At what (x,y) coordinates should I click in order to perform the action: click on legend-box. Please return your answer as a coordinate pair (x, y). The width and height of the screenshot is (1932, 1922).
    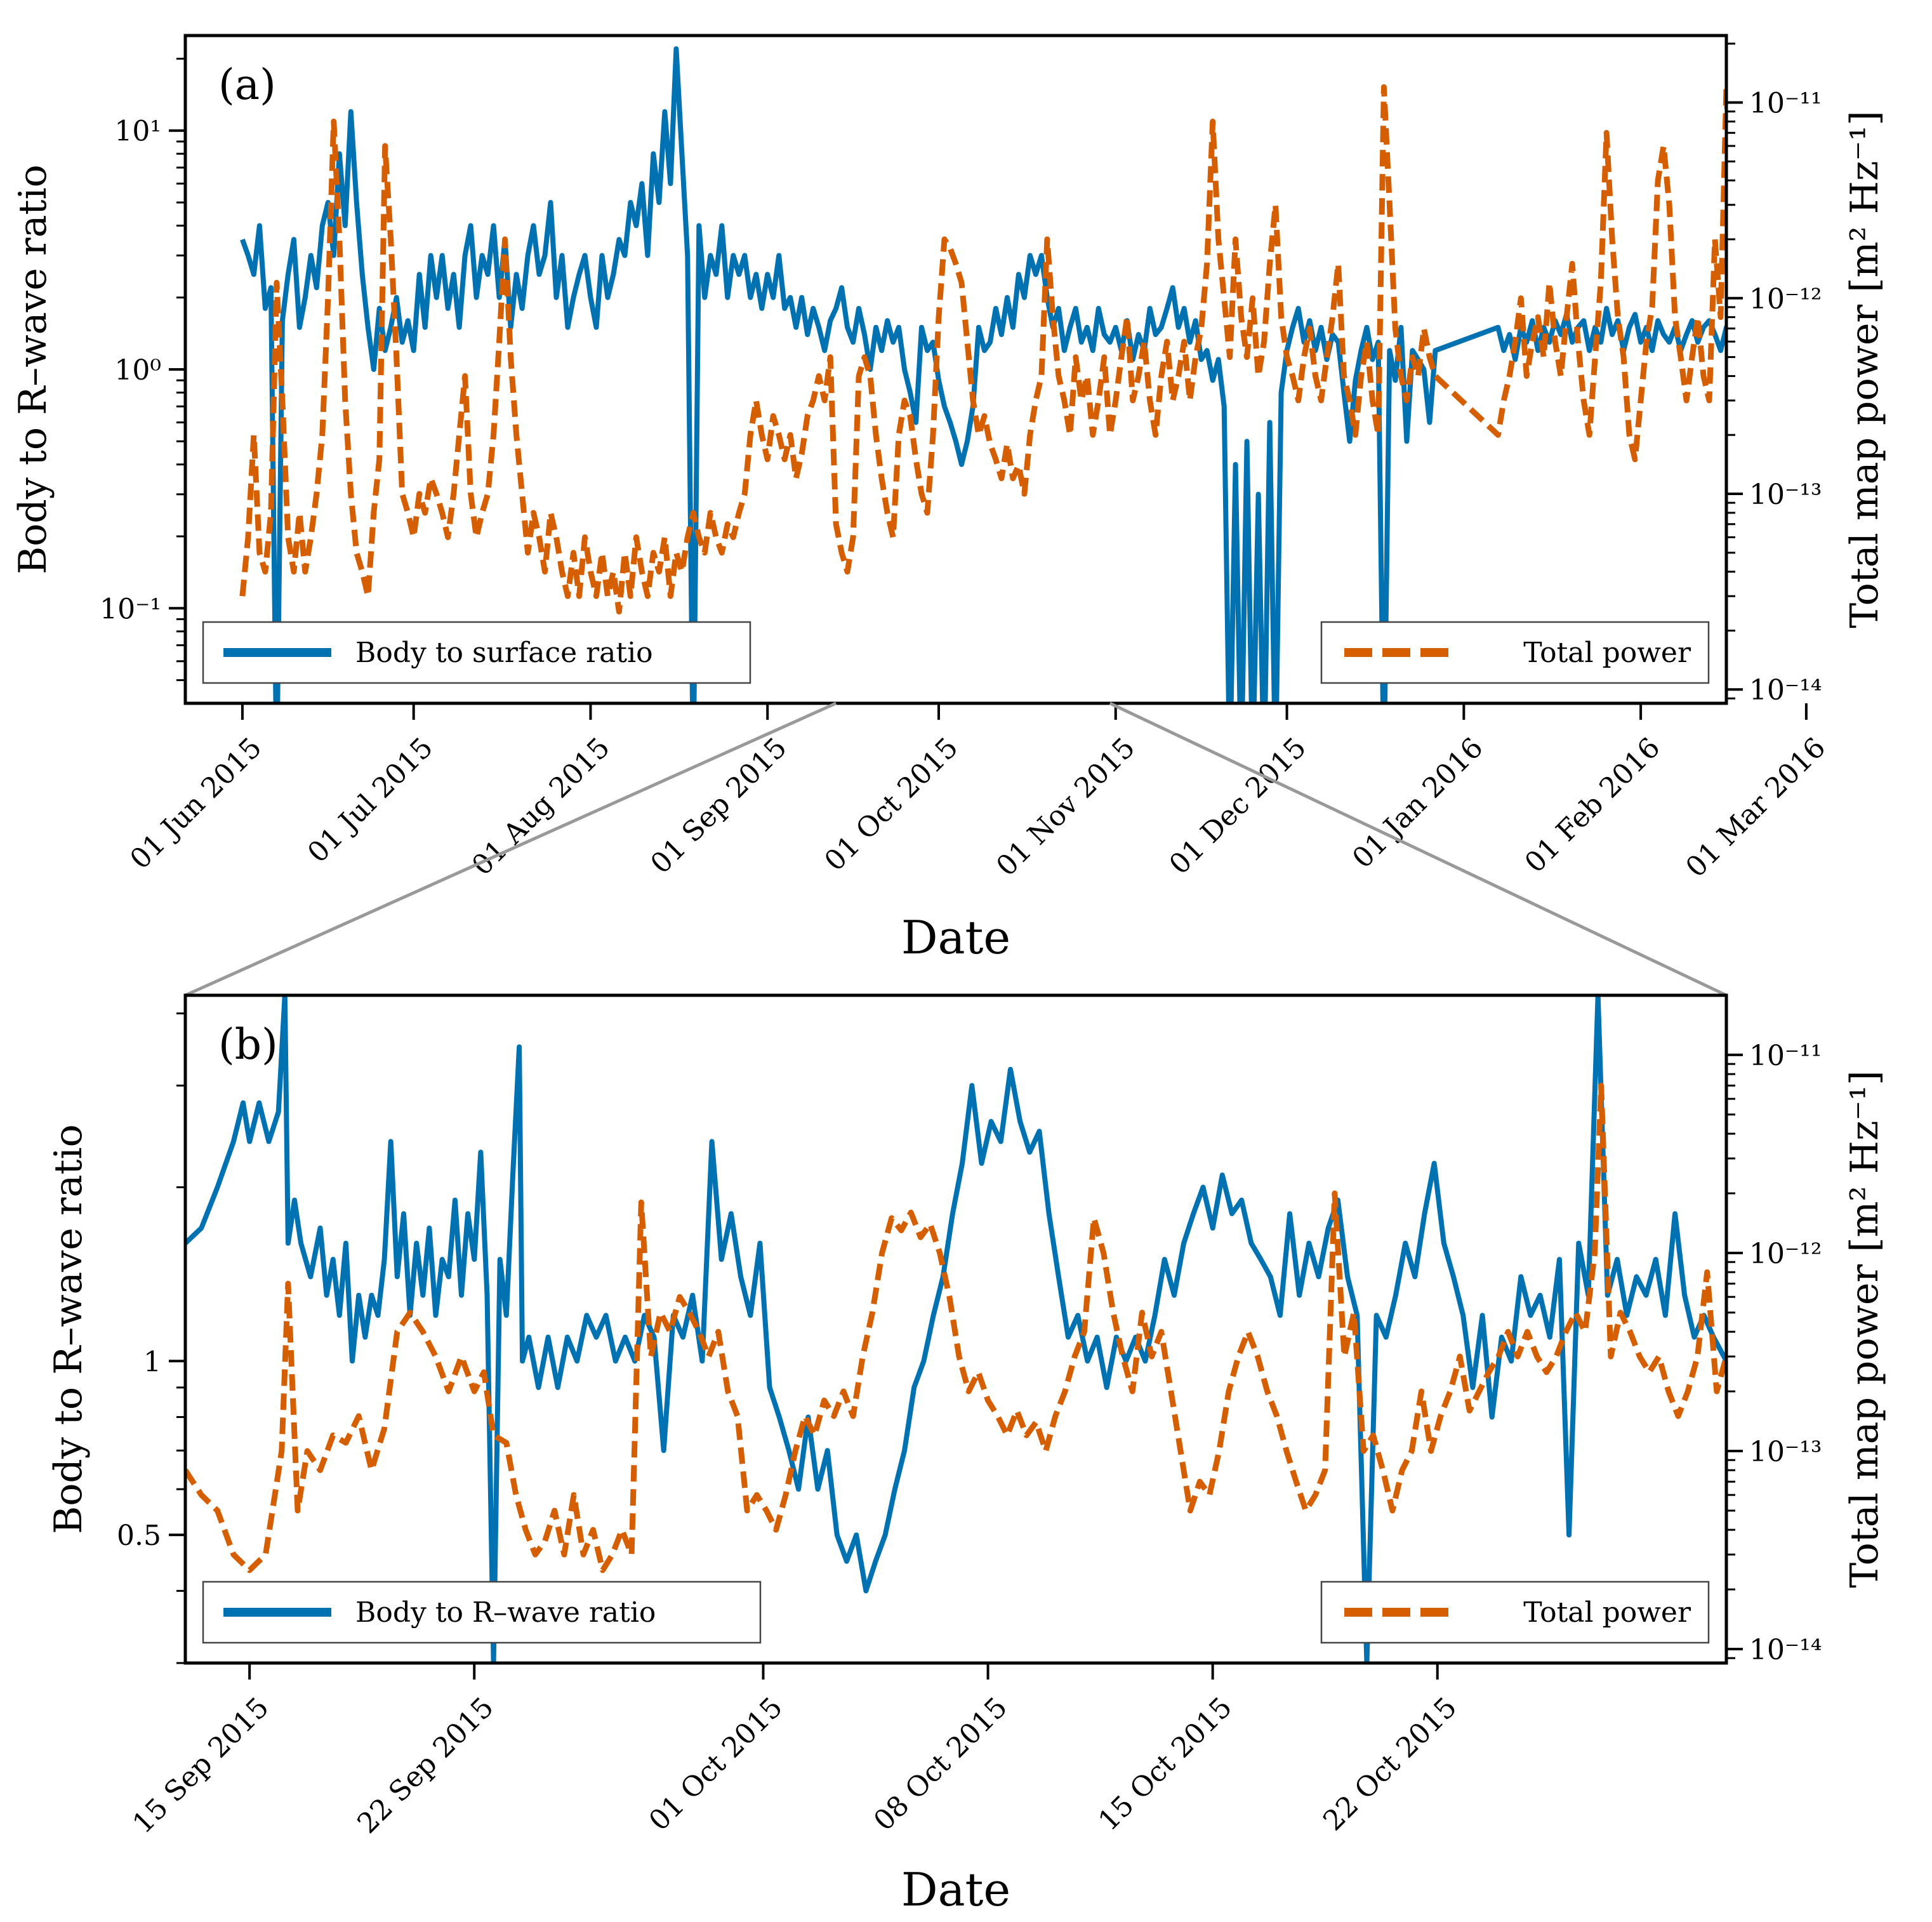
    Looking at the image, I should click on (1515, 1613).